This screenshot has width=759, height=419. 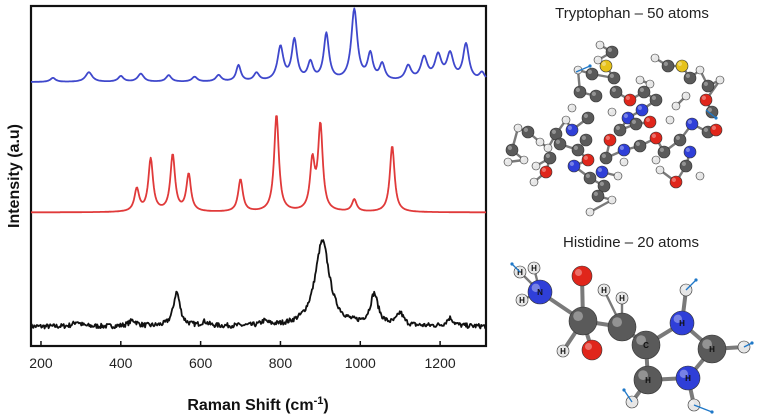 I want to click on sulfur-atom, so click(x=682, y=66).